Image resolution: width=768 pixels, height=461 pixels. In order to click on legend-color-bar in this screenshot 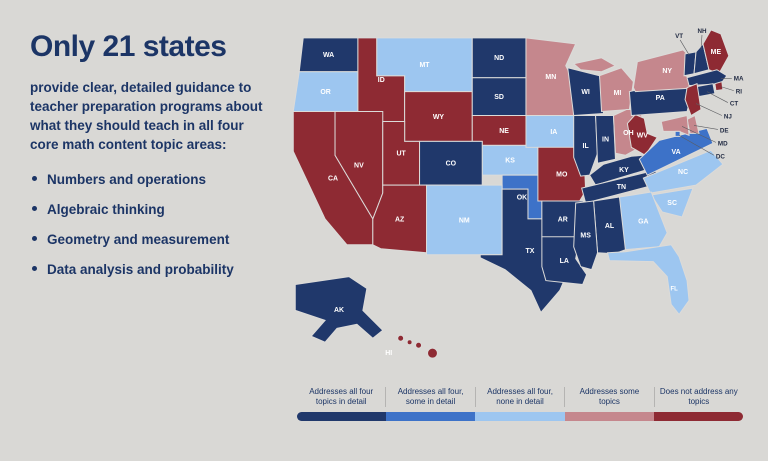, I will do `click(520, 416)`.